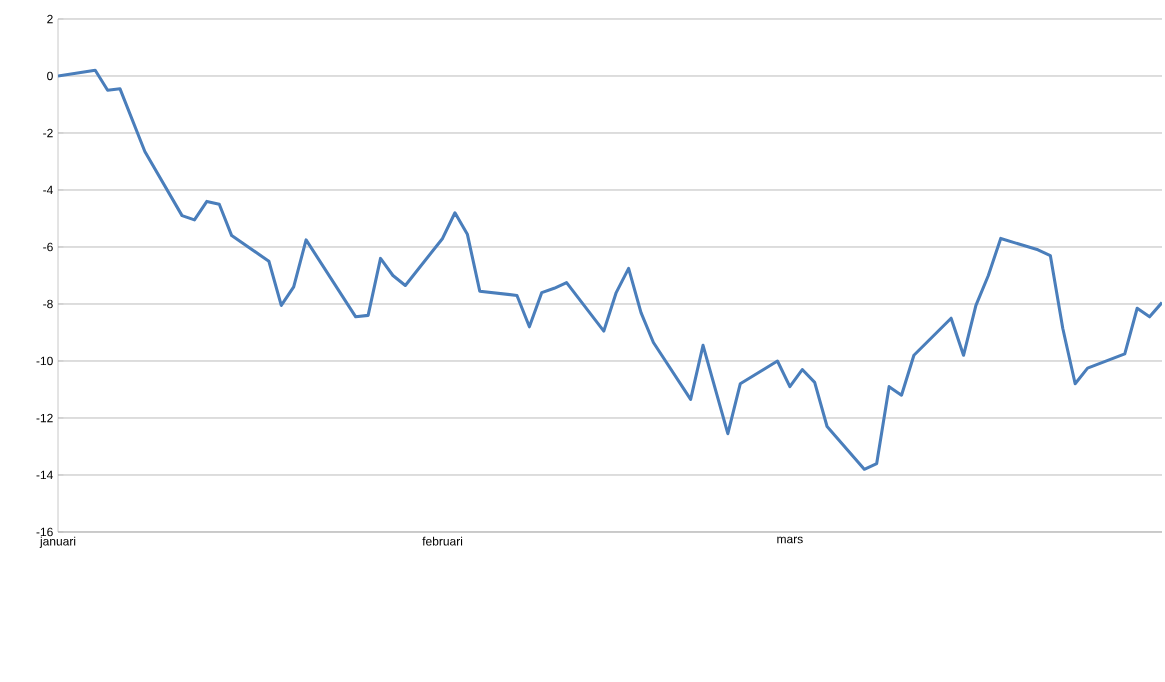 This screenshot has height=682, width=1165. Describe the element at coordinates (50, 76) in the screenshot. I see `y-tick-label: 0` at that location.